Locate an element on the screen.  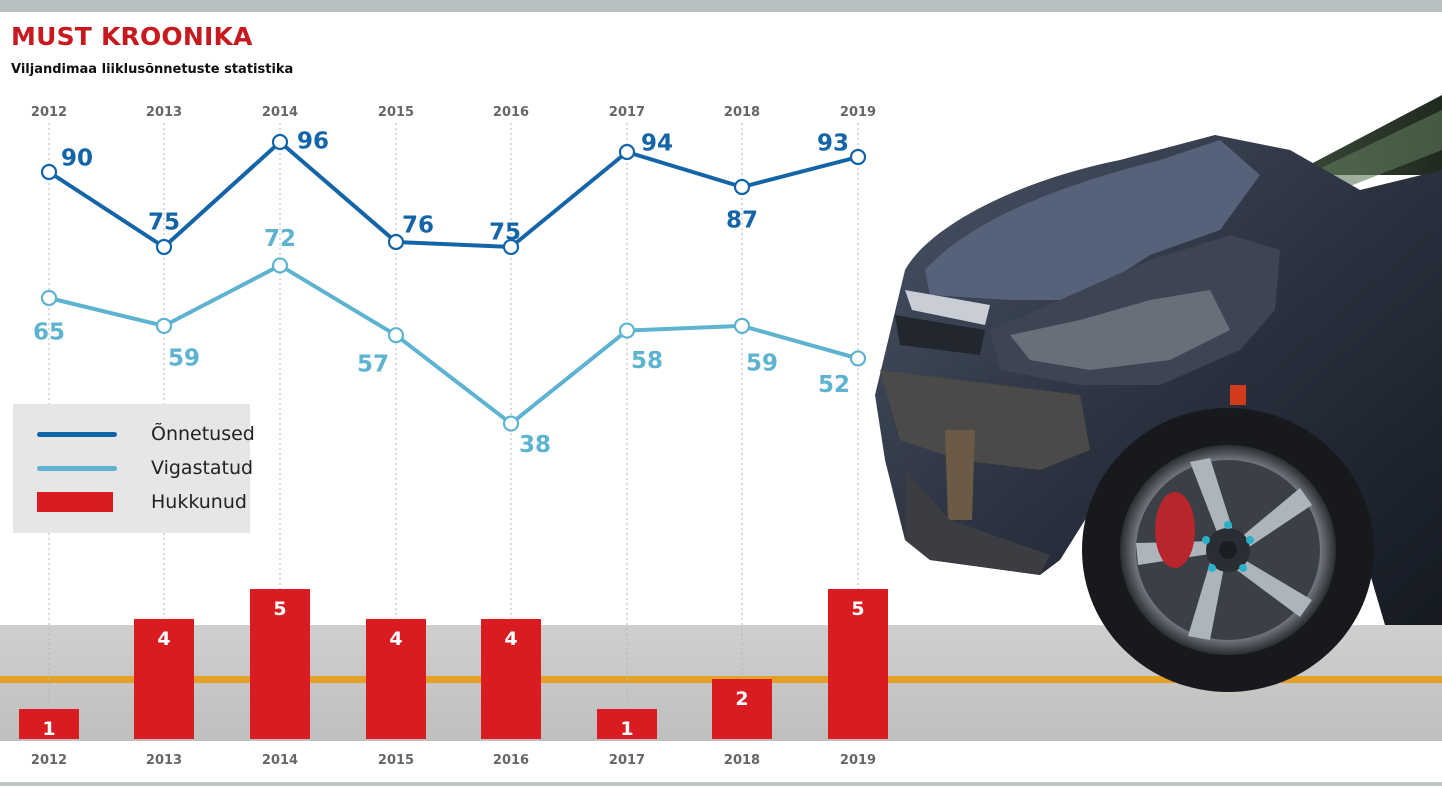
chart-legend: Õnnetused Vigastatud Hukkunud is located at coordinates (134, 468).